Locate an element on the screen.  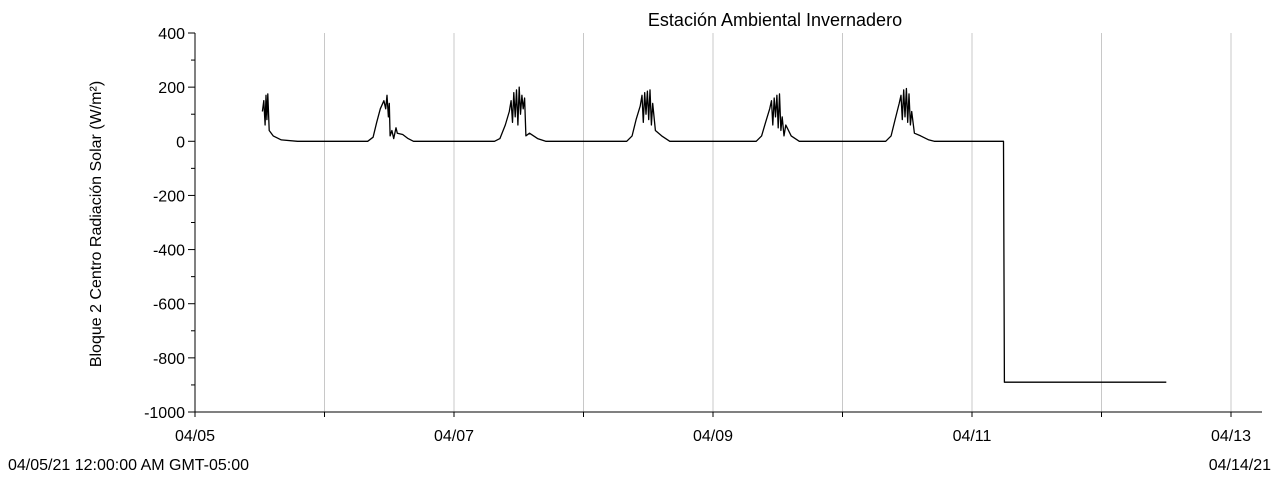
x-tick-label: 04/11 is located at coordinates (972, 436).